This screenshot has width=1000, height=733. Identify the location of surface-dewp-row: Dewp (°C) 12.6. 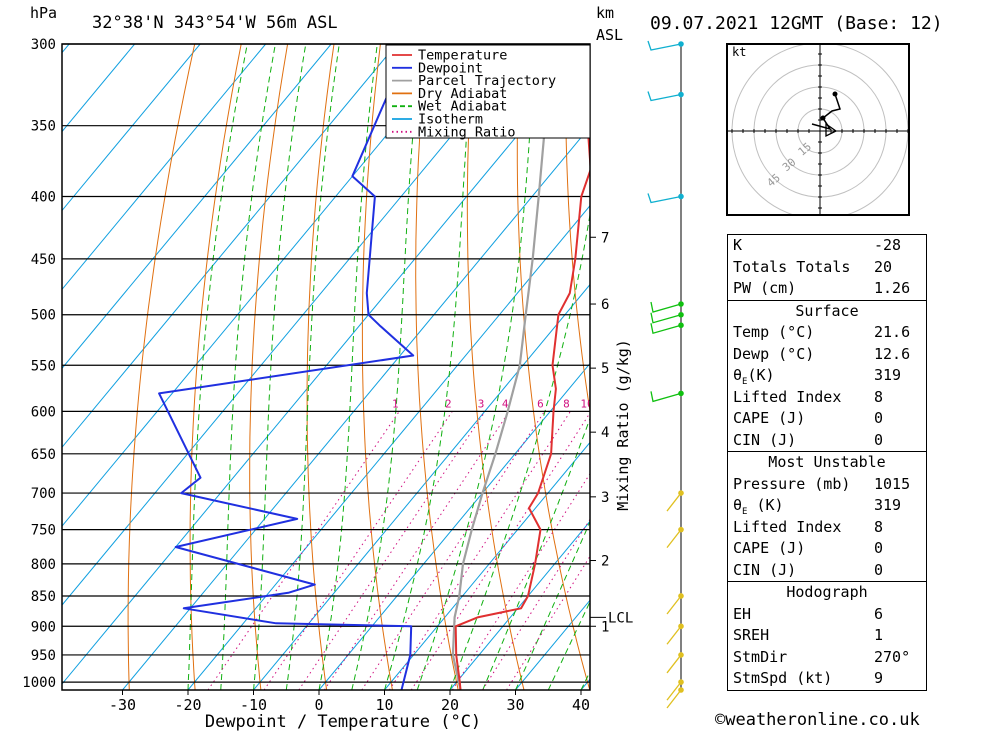
(827, 355).